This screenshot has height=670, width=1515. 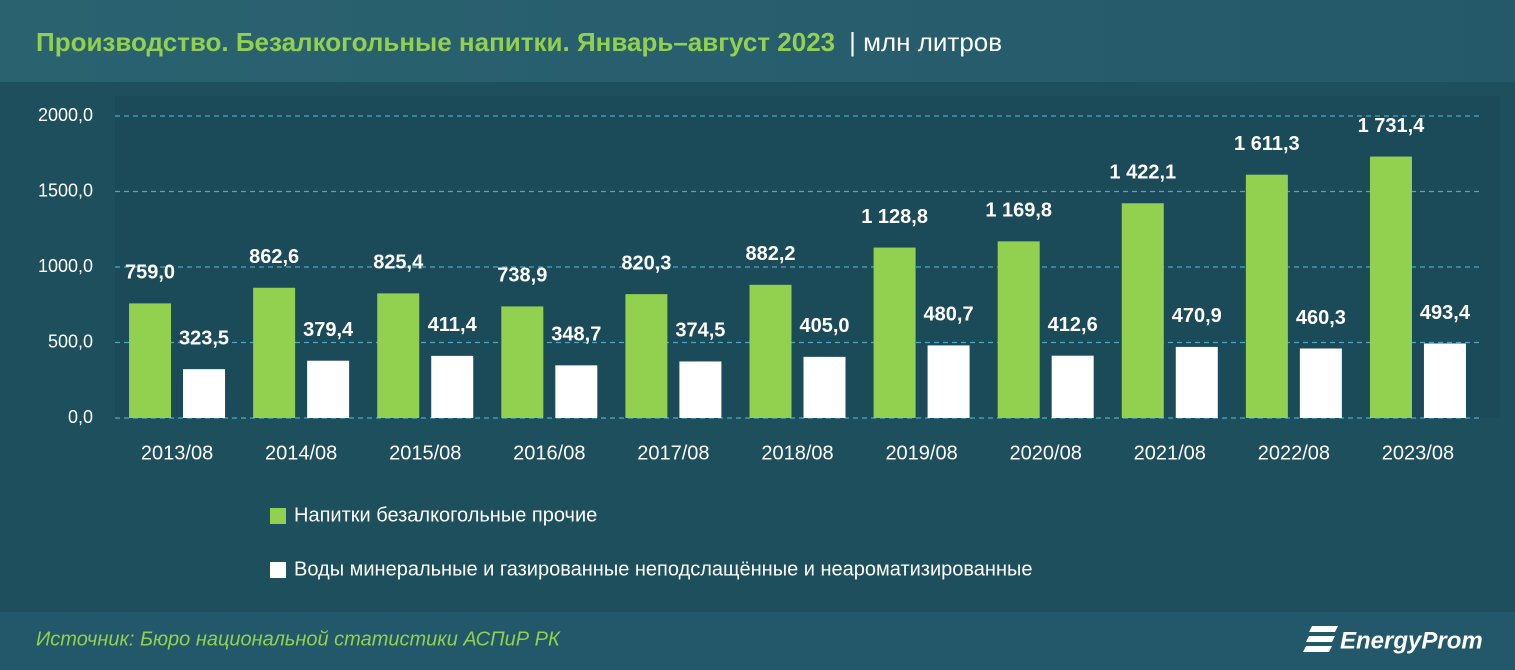 What do you see at coordinates (398, 263) in the screenshot?
I see `value-label: 825,4` at bounding box center [398, 263].